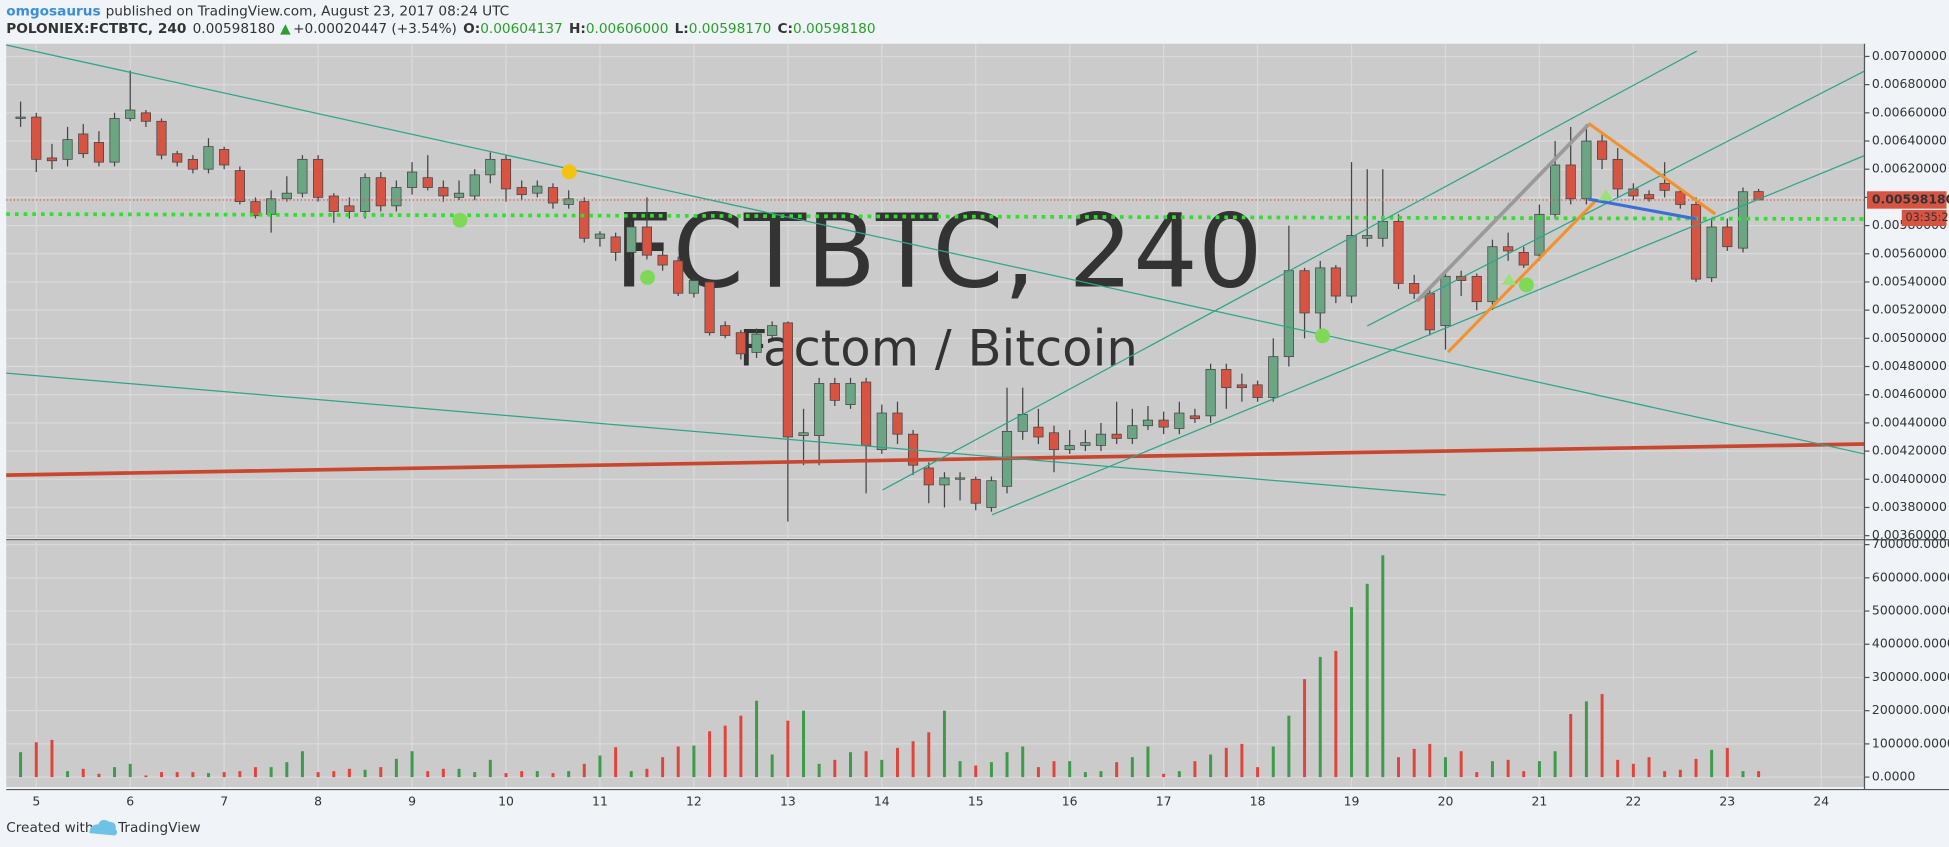  What do you see at coordinates (1909, 450) in the screenshot?
I see `y-tick-label: 0.00420000` at bounding box center [1909, 450].